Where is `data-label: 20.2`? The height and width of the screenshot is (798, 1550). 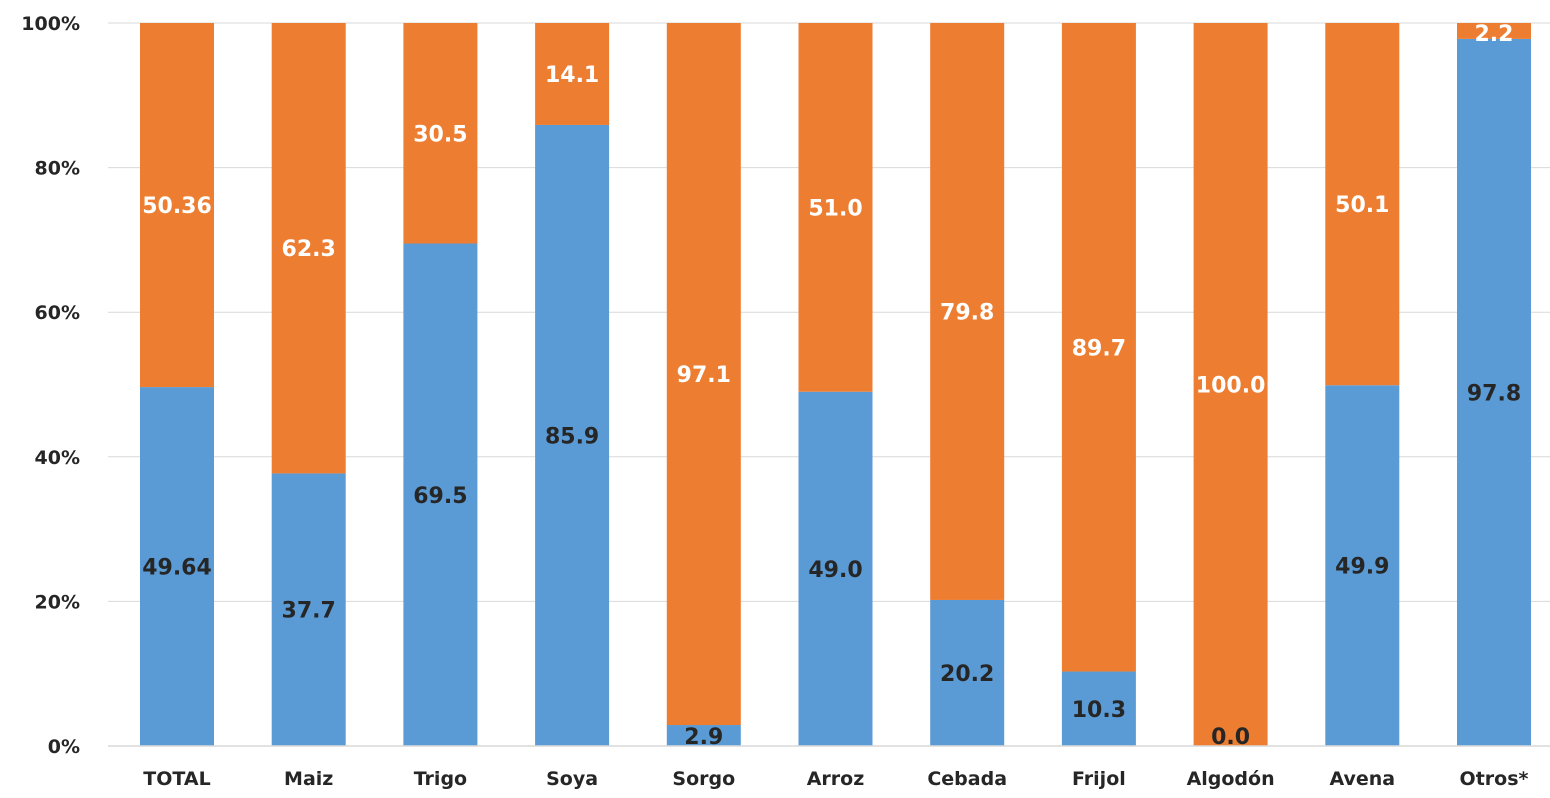
data-label: 20.2 is located at coordinates (967, 674).